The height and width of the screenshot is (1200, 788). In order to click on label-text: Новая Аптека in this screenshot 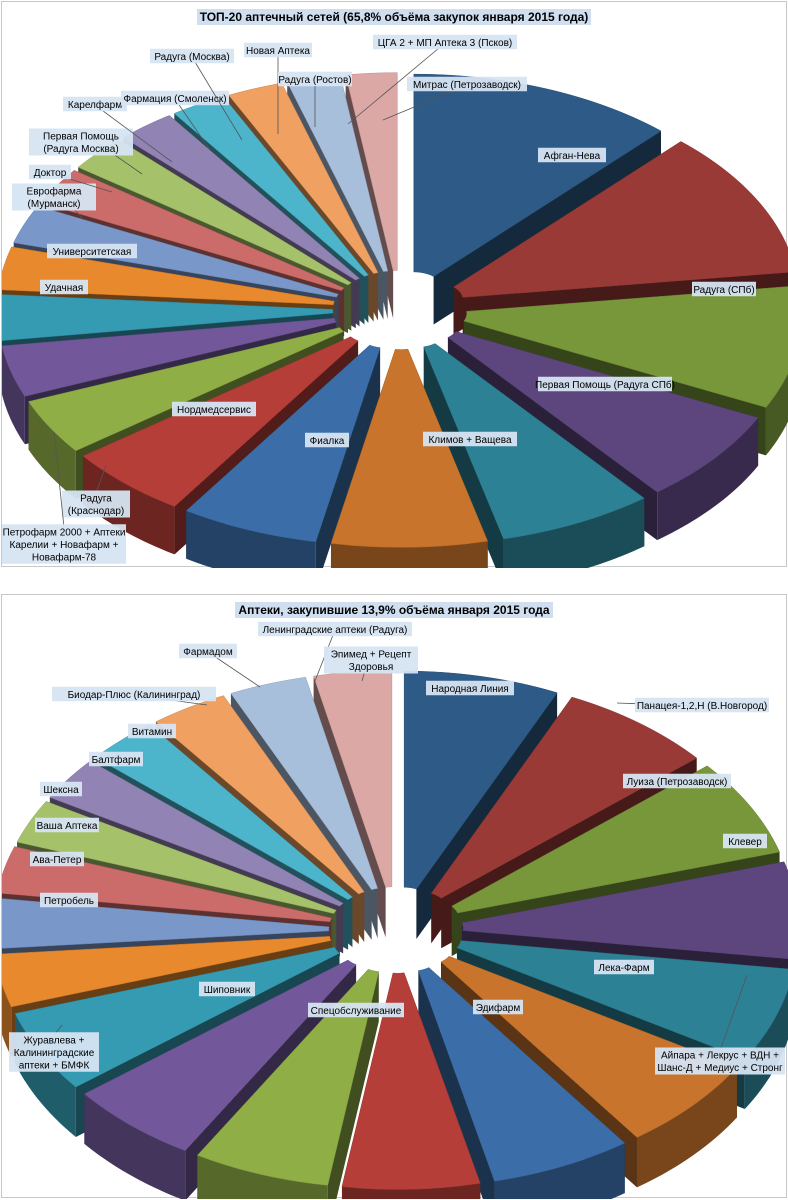, I will do `click(278, 51)`.